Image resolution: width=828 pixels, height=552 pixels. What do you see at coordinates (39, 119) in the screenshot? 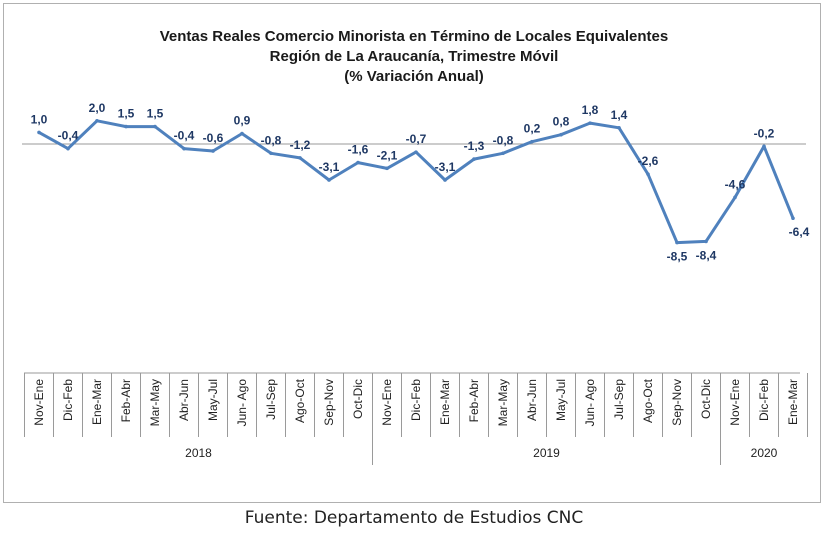
I see `data-label: 1,0` at bounding box center [39, 119].